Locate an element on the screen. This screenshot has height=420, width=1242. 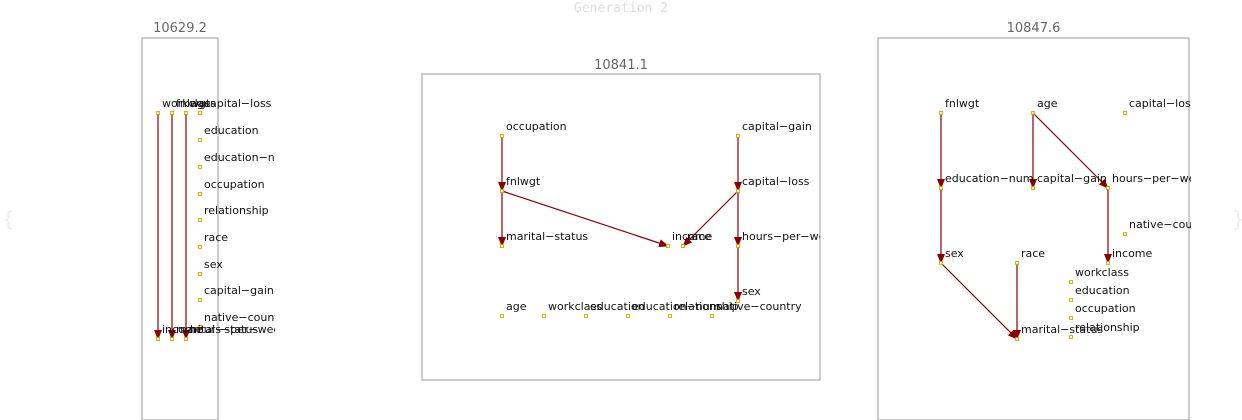
edge-age-to-hours-per-week is located at coordinates (1070, 150).